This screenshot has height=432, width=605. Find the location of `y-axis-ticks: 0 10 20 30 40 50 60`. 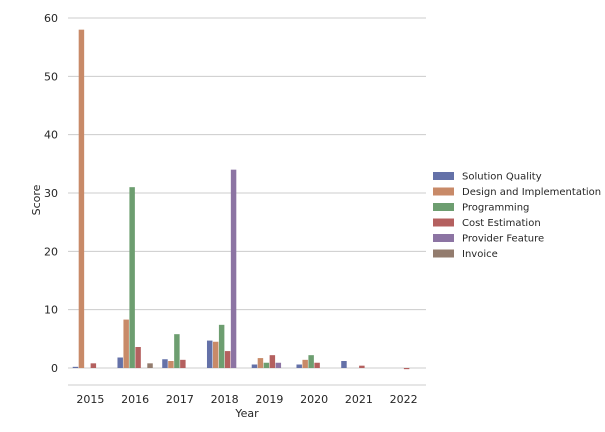

y-axis-ticks: 0 10 20 30 40 50 60 is located at coordinates (51, 193).